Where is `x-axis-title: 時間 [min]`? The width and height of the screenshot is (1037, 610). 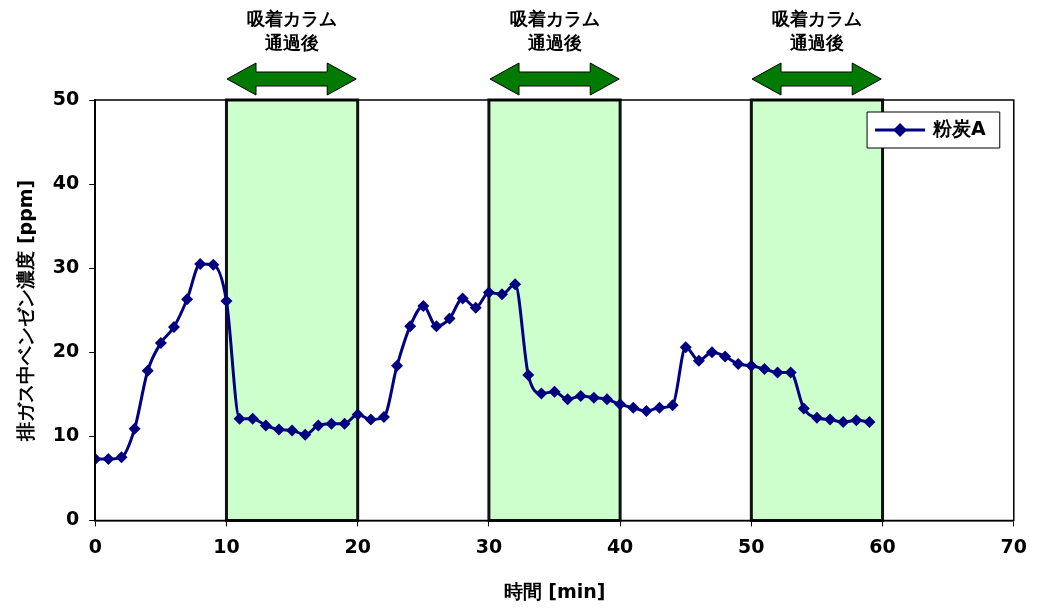 x-axis-title: 時間 [min] is located at coordinates (554, 590).